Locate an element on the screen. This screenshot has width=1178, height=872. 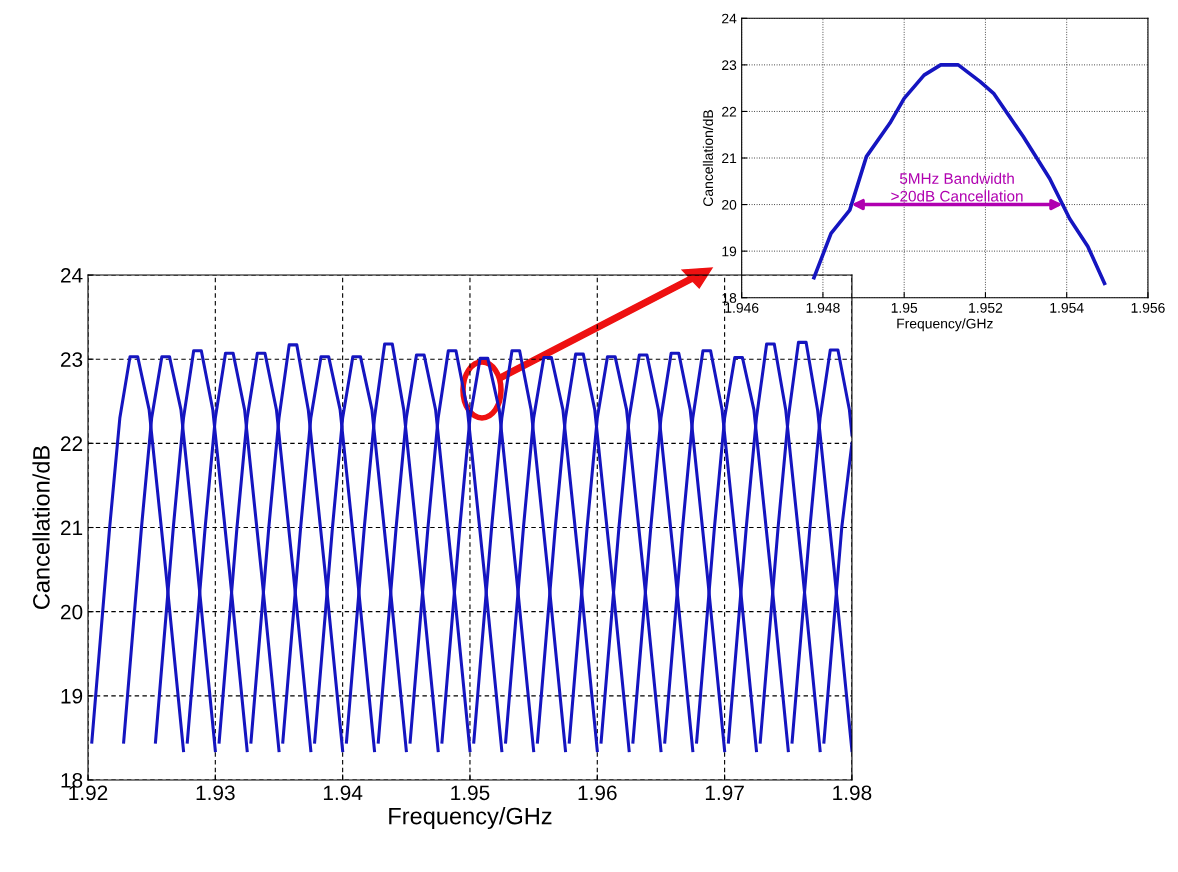
x-tick-label: 1.952 is located at coordinates (986, 307).